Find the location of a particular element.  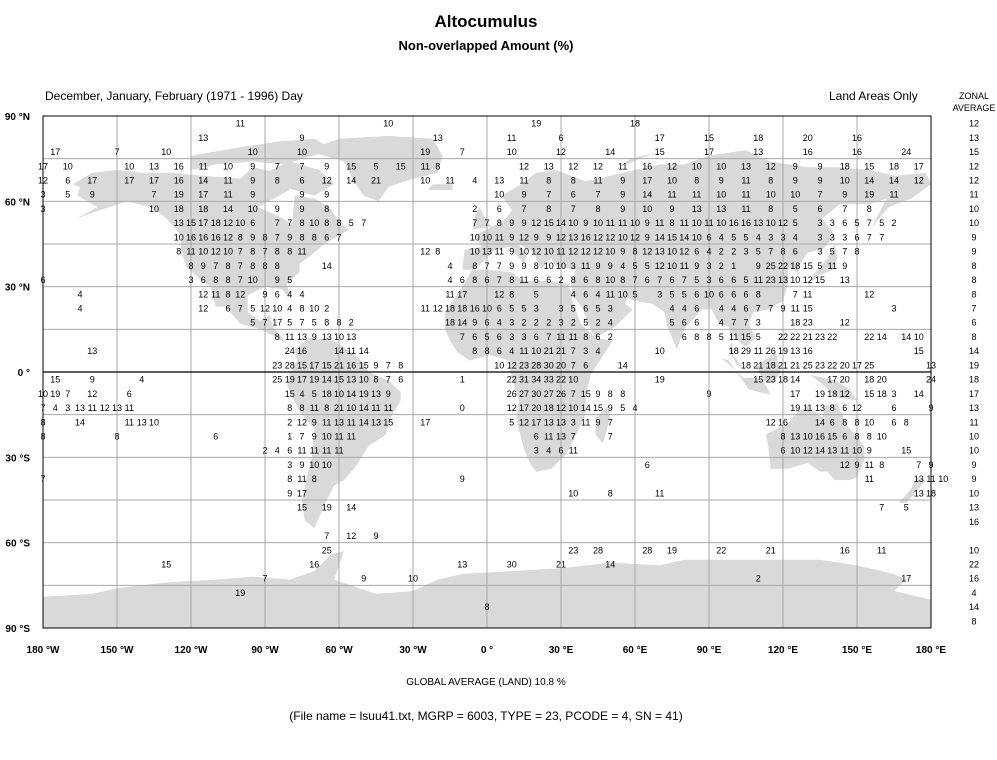

x-tick-label: 90 °E is located at coordinates (709, 650).